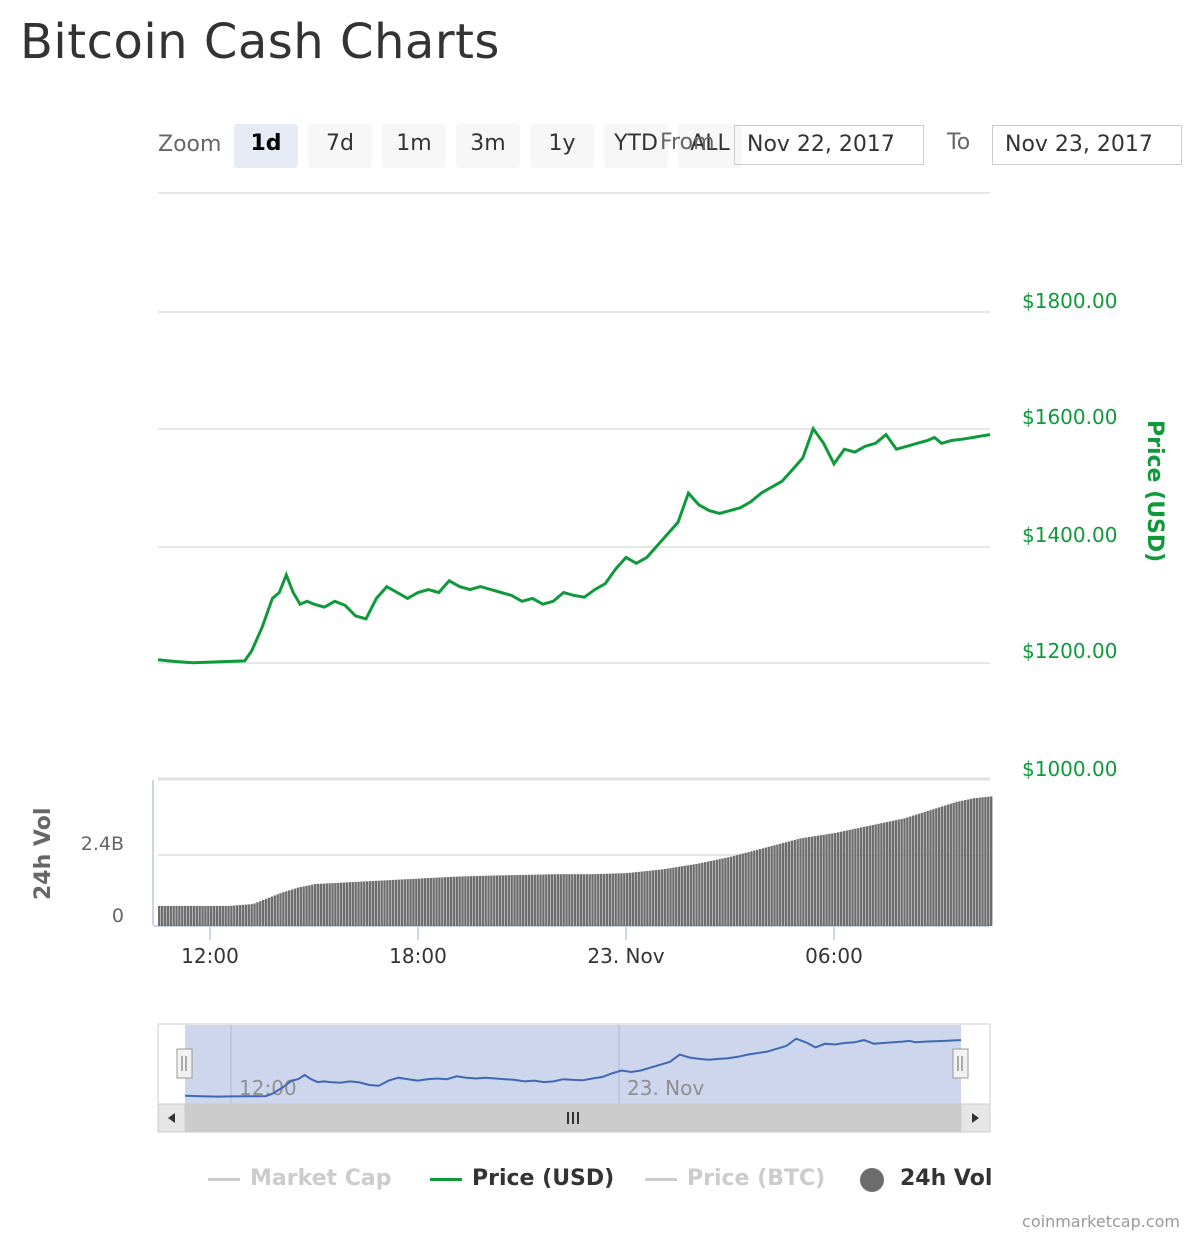  What do you see at coordinates (118, 916) in the screenshot?
I see `volume-tick-label: 0` at bounding box center [118, 916].